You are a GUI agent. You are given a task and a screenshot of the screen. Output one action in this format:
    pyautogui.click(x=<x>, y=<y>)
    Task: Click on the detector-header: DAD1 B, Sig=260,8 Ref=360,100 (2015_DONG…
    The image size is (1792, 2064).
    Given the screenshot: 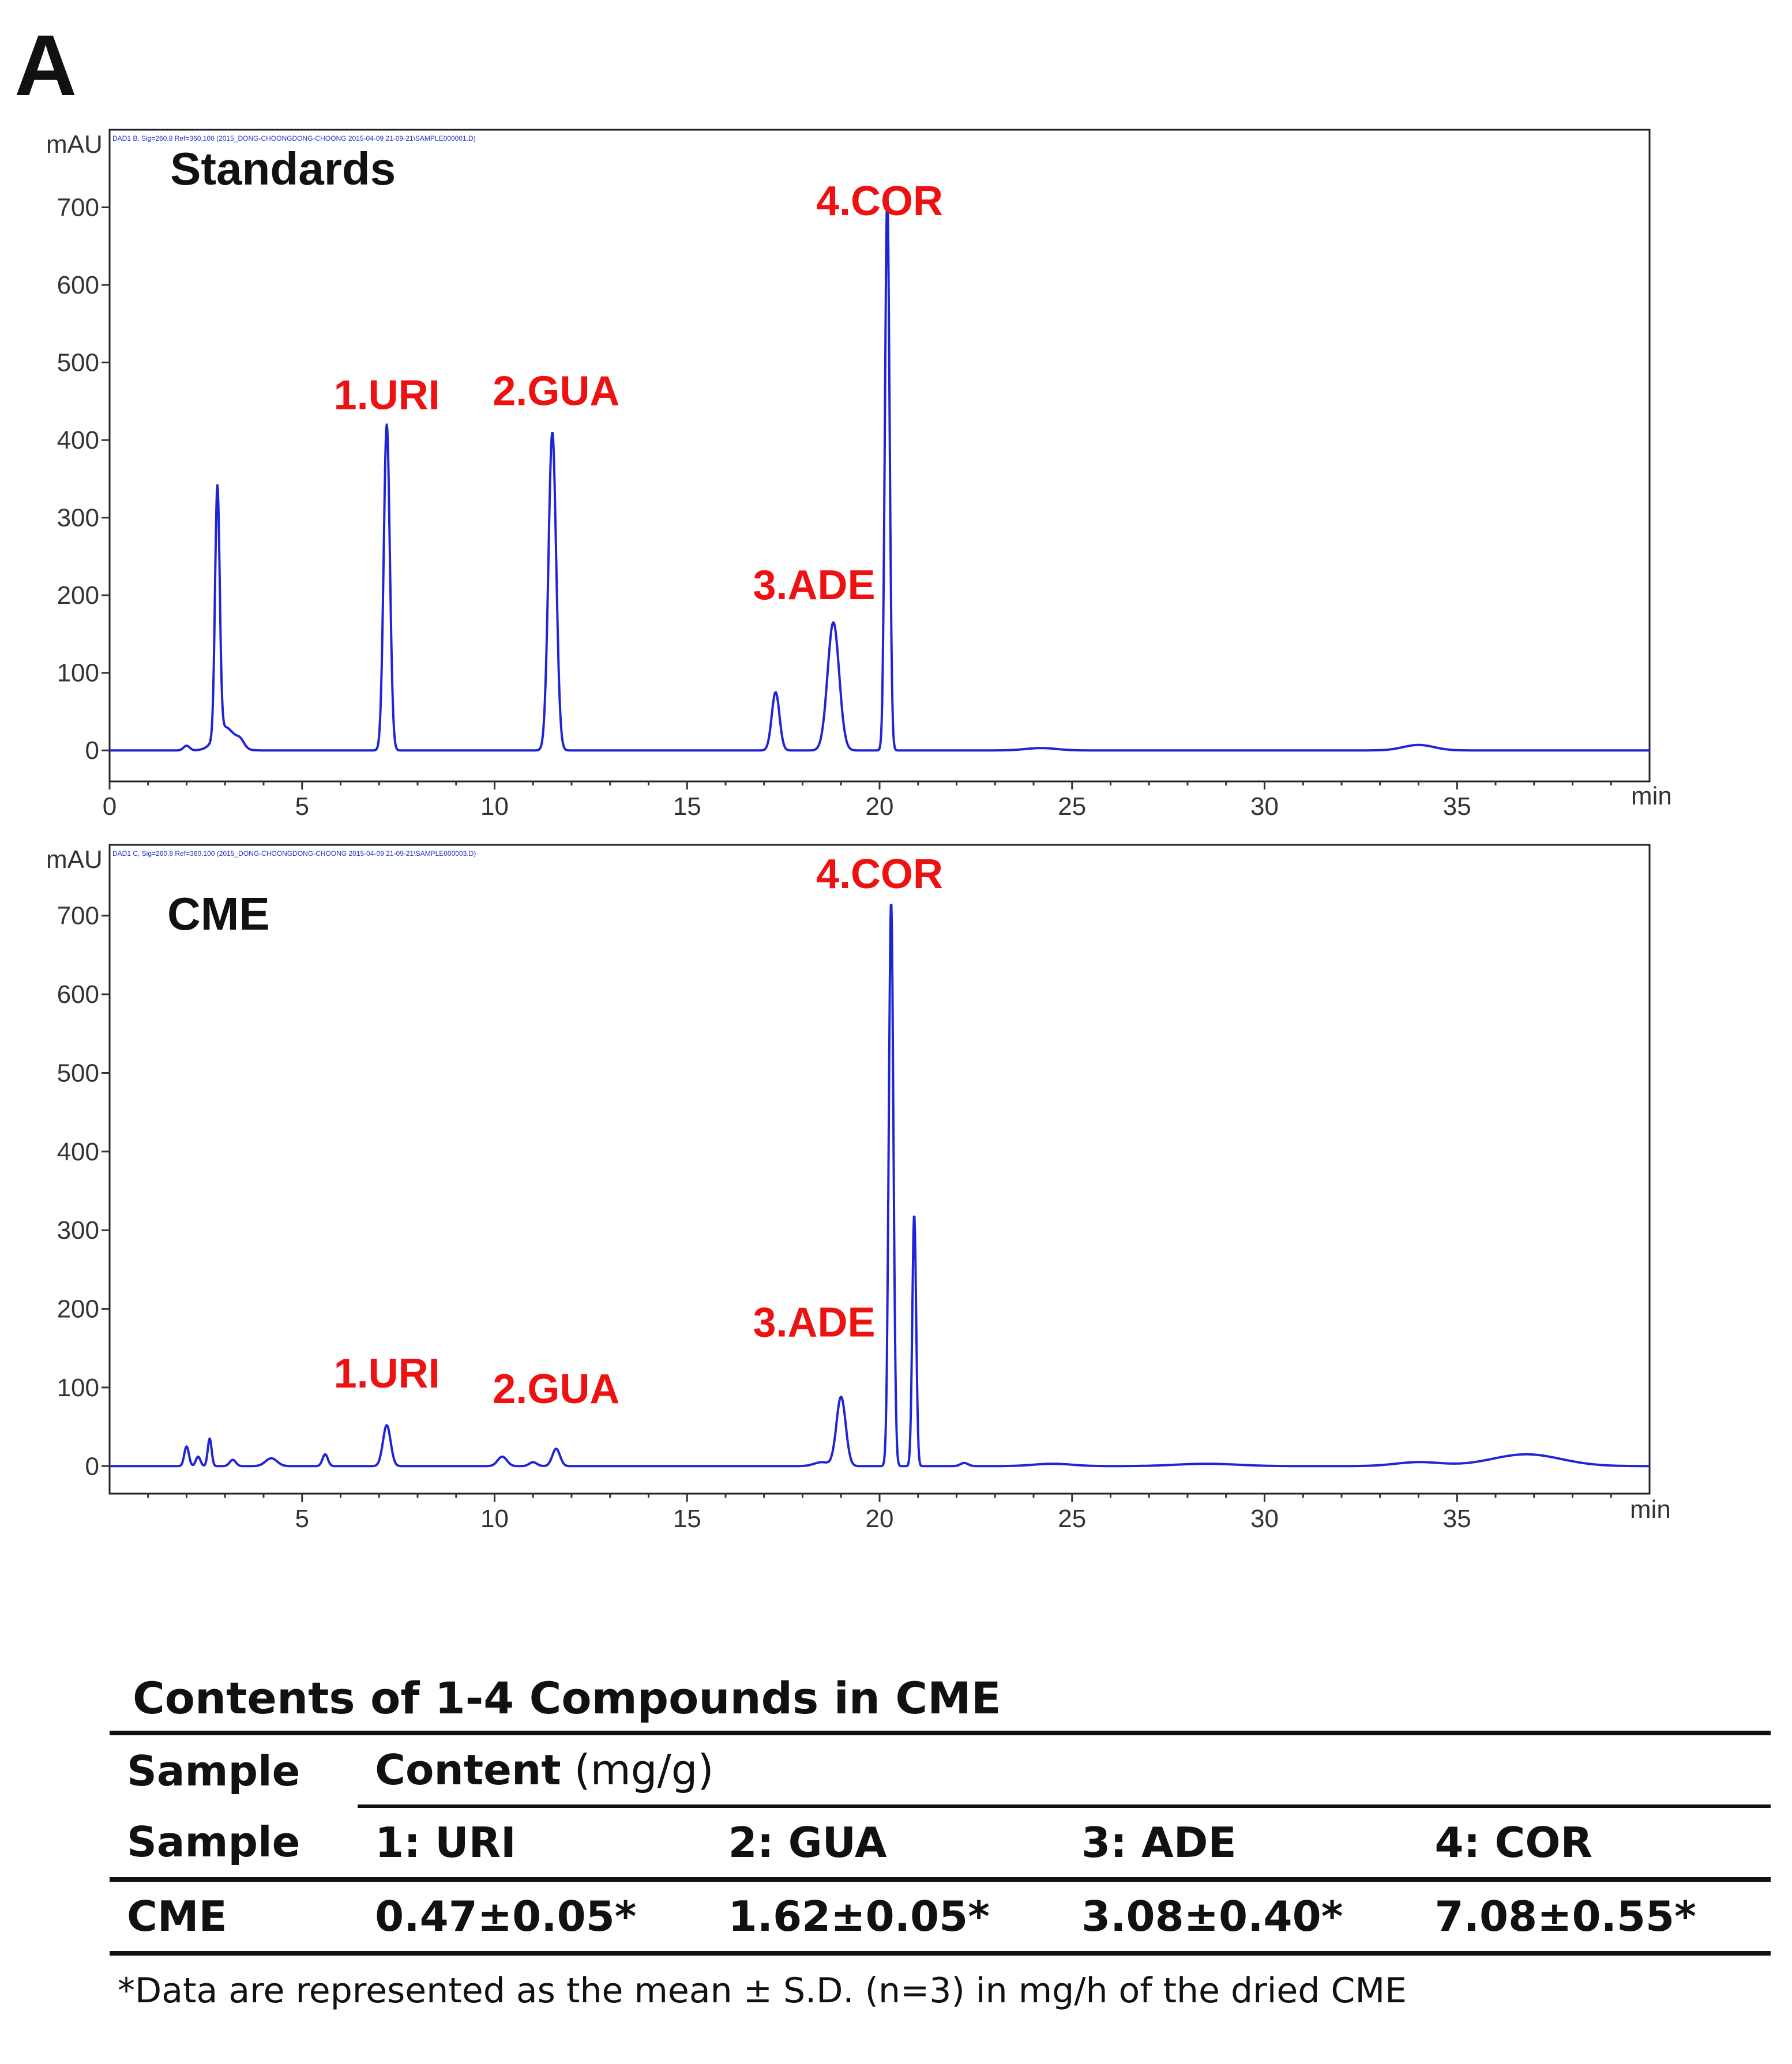 What is the action you would take?
    pyautogui.click(x=294, y=138)
    